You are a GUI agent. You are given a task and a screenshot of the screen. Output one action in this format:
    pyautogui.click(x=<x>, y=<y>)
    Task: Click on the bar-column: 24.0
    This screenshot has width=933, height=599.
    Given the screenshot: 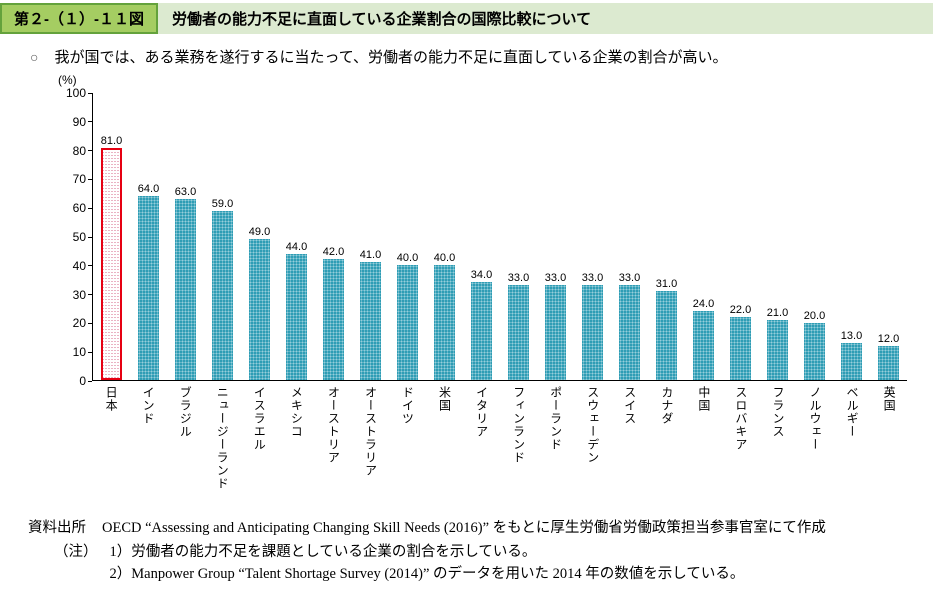 What is the action you would take?
    pyautogui.click(x=703, y=236)
    